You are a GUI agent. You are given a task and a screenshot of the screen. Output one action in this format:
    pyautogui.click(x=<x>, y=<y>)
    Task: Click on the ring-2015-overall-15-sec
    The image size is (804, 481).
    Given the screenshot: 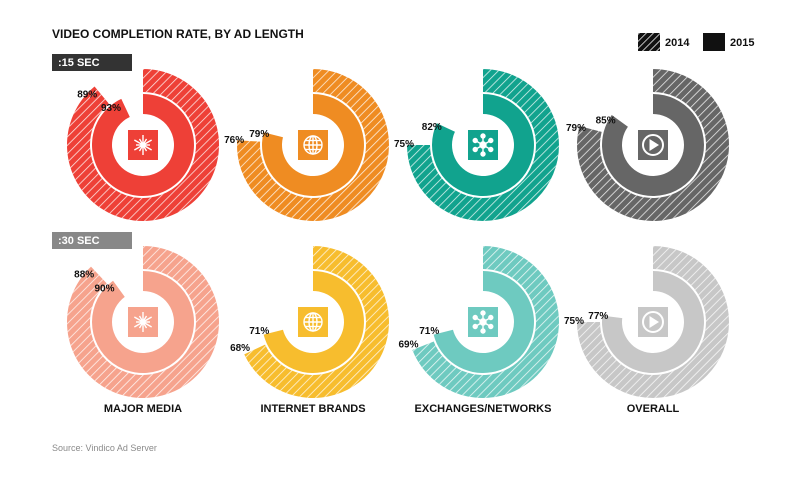 What is the action you would take?
    pyautogui.click(x=653, y=145)
    